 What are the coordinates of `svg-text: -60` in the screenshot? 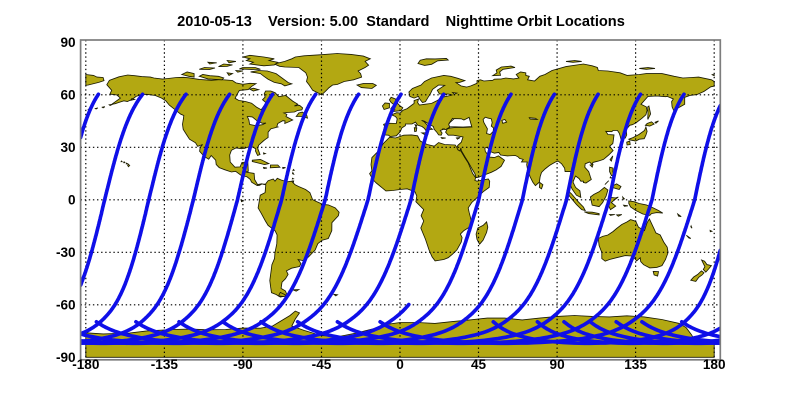 It's located at (66, 304).